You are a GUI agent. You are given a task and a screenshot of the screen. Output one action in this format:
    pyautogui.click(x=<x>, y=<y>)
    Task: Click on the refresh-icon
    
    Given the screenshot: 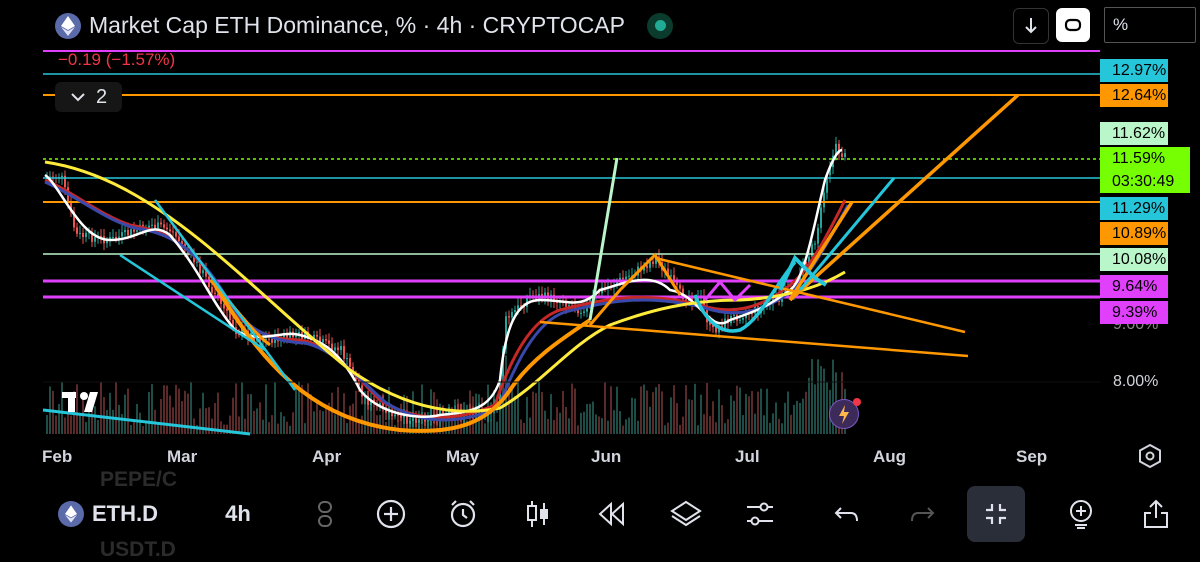 What is the action you would take?
    pyautogui.click(x=1073, y=25)
    